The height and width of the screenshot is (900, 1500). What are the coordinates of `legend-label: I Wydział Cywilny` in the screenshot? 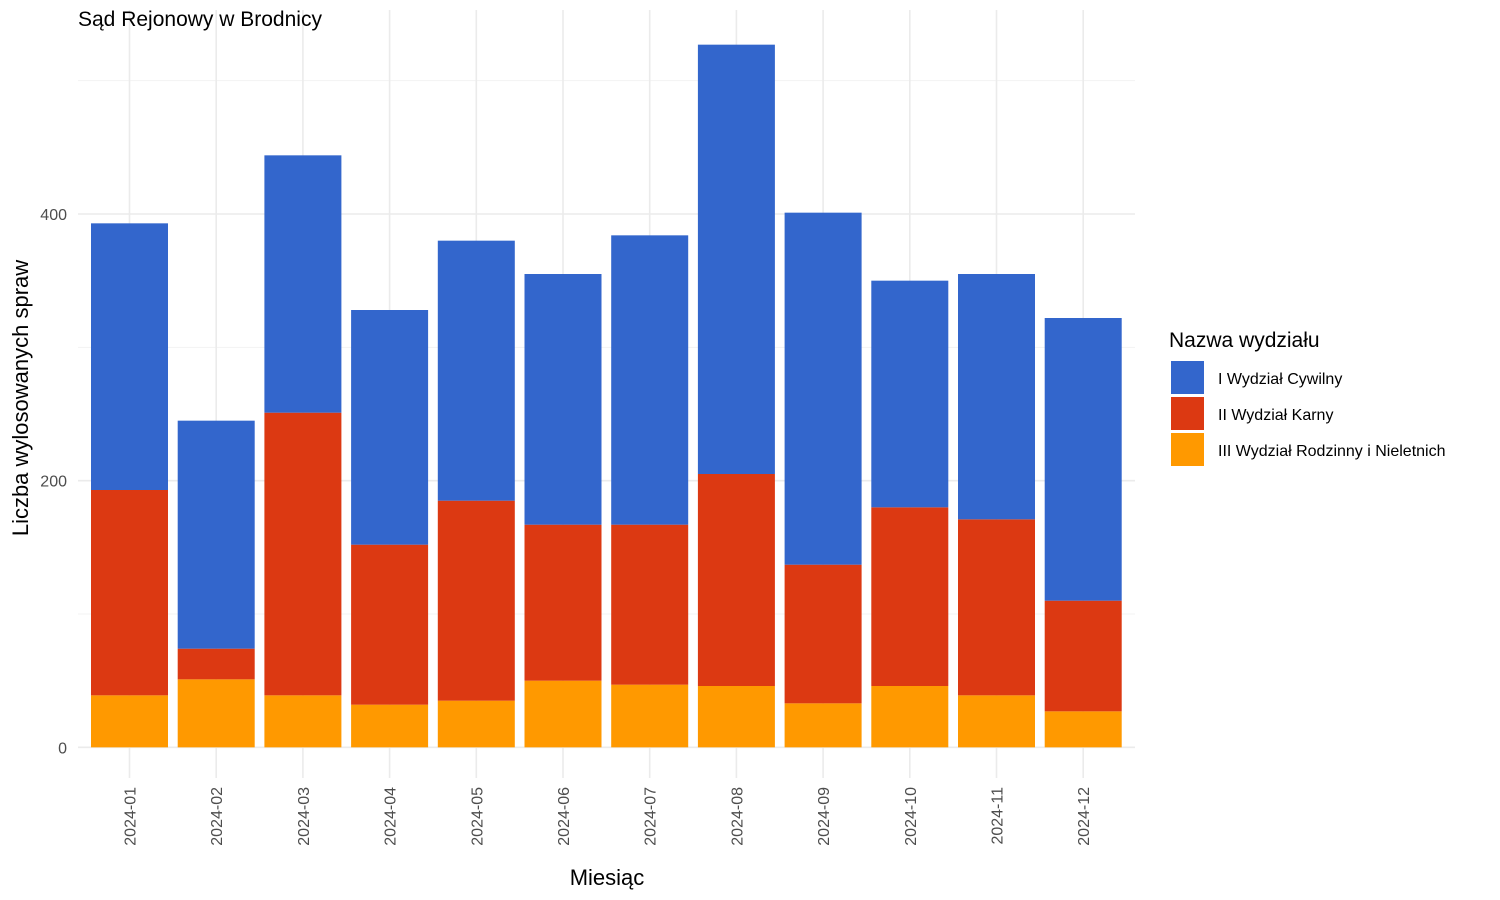 It's located at (1280, 379).